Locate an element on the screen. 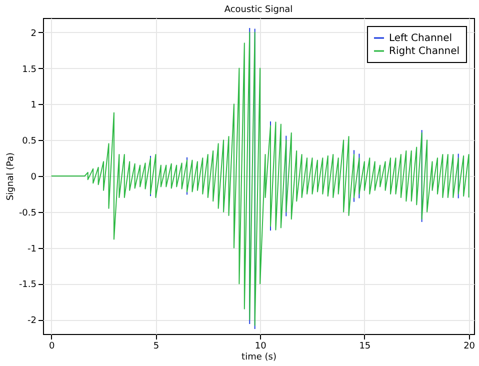 This screenshot has width=479, height=366. chart-title: Acoustic Signal is located at coordinates (258, 10).